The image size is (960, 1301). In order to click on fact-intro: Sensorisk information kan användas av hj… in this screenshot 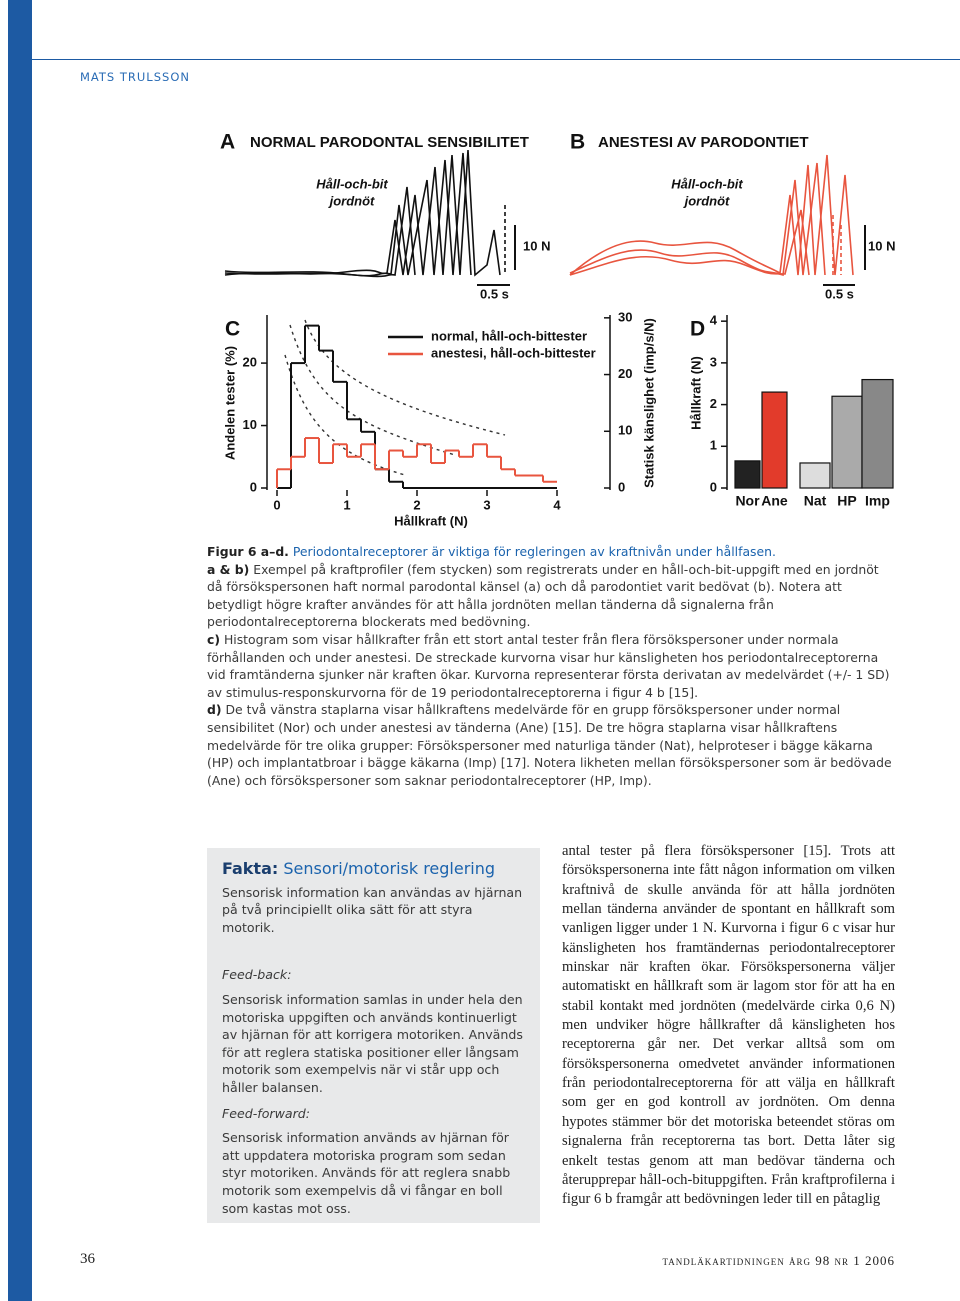, I will do `click(372, 909)`.